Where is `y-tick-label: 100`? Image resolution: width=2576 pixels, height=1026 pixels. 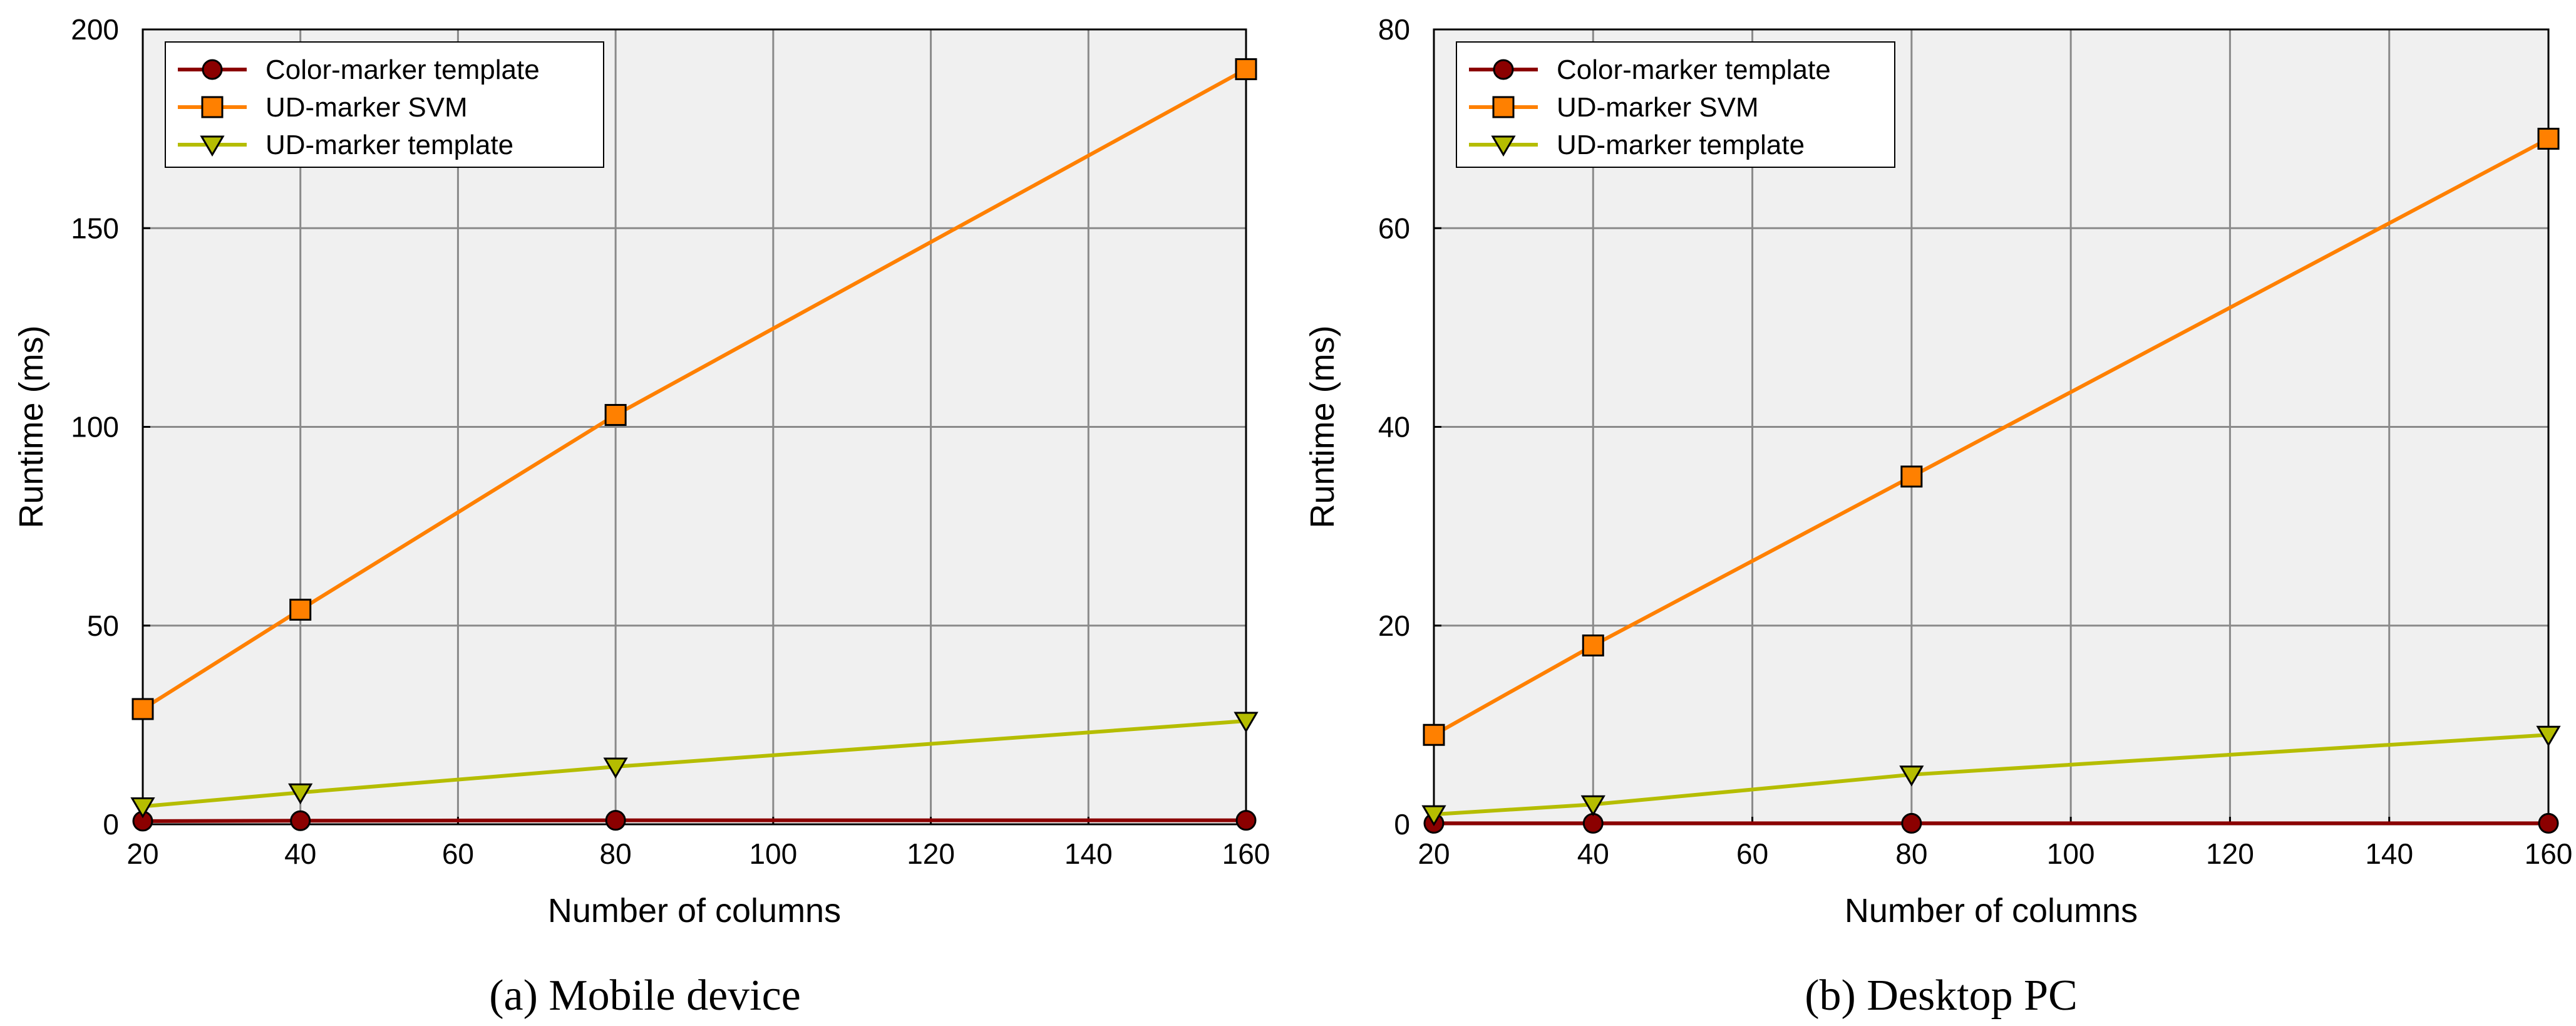
y-tick-label: 100 is located at coordinates (95, 427).